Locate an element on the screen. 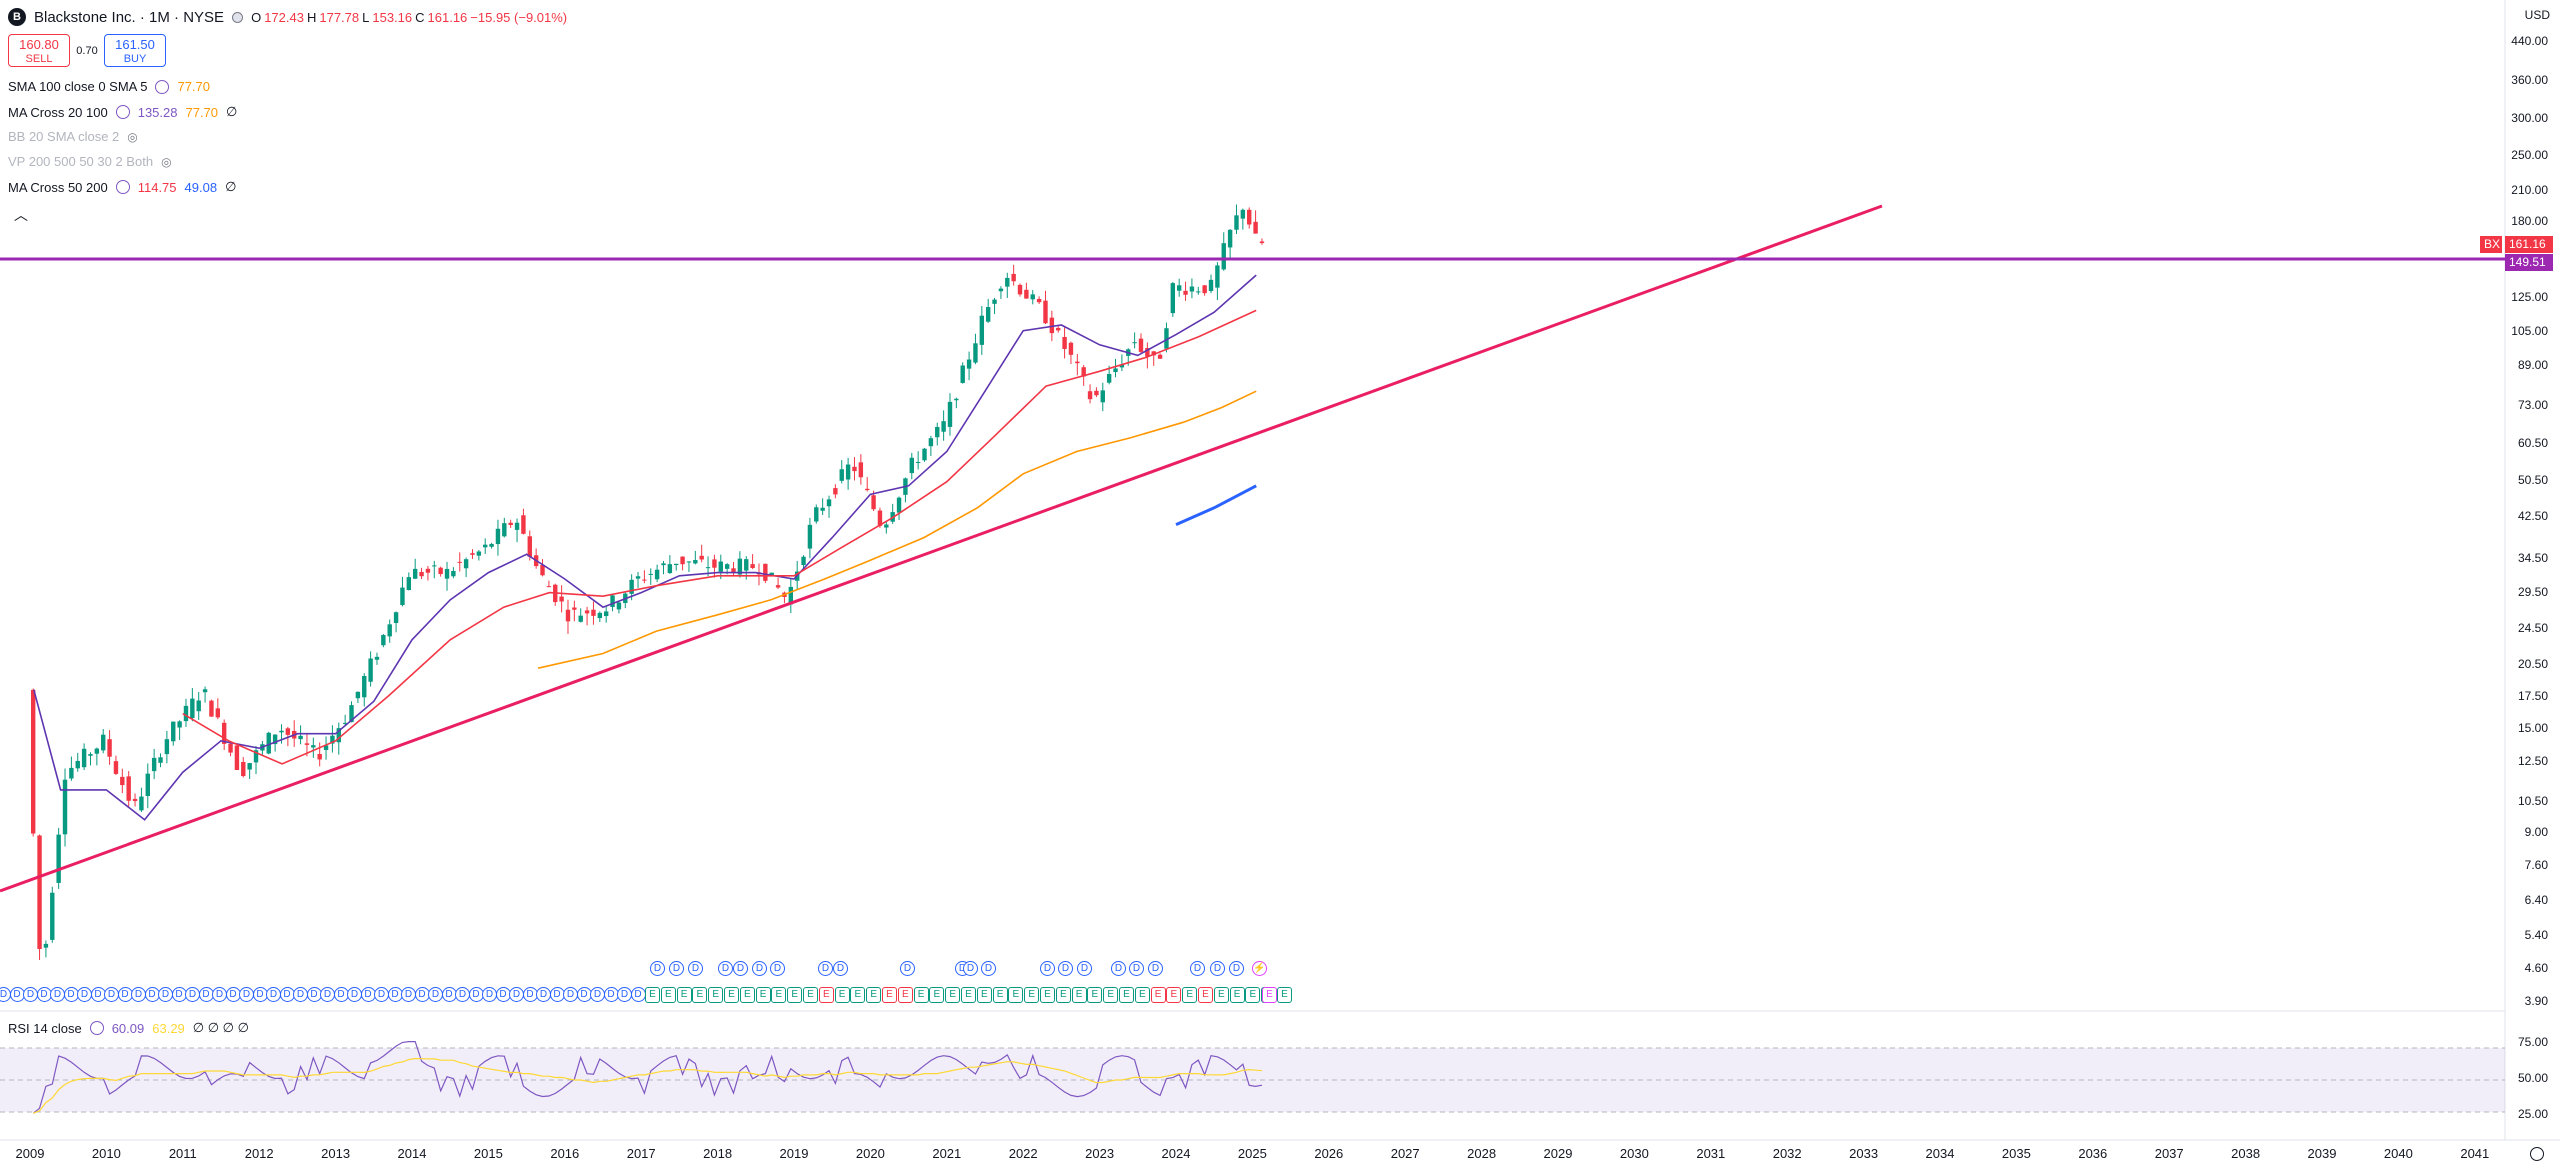 The image size is (2560, 1165). lightning-icon: ⚡ is located at coordinates (1259, 968).